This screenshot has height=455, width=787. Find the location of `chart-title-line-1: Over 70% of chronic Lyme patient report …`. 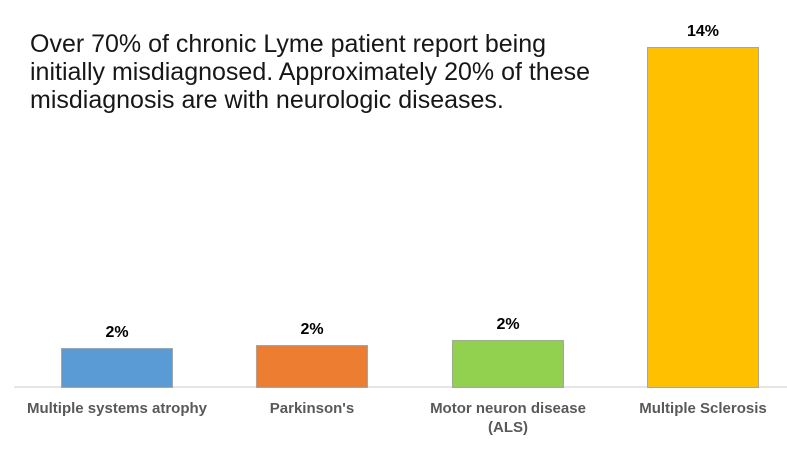

chart-title-line-1: Over 70% of chronic Lyme patient report … is located at coordinates (288, 44).